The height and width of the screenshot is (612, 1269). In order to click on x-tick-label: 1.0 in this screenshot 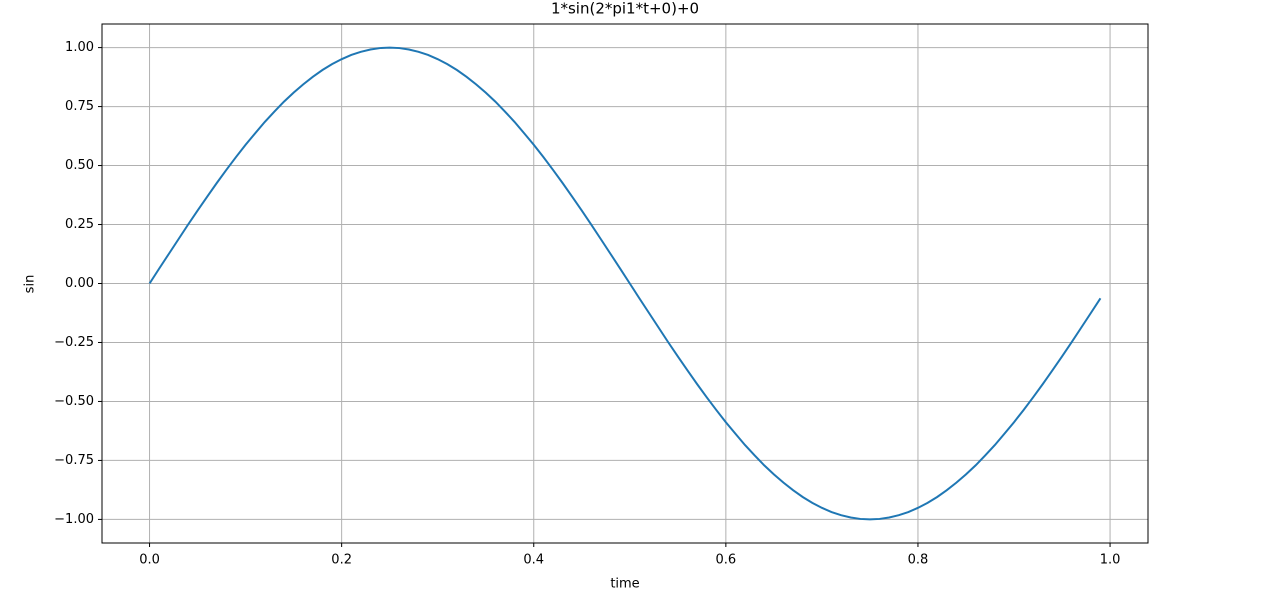, I will do `click(1110, 560)`.